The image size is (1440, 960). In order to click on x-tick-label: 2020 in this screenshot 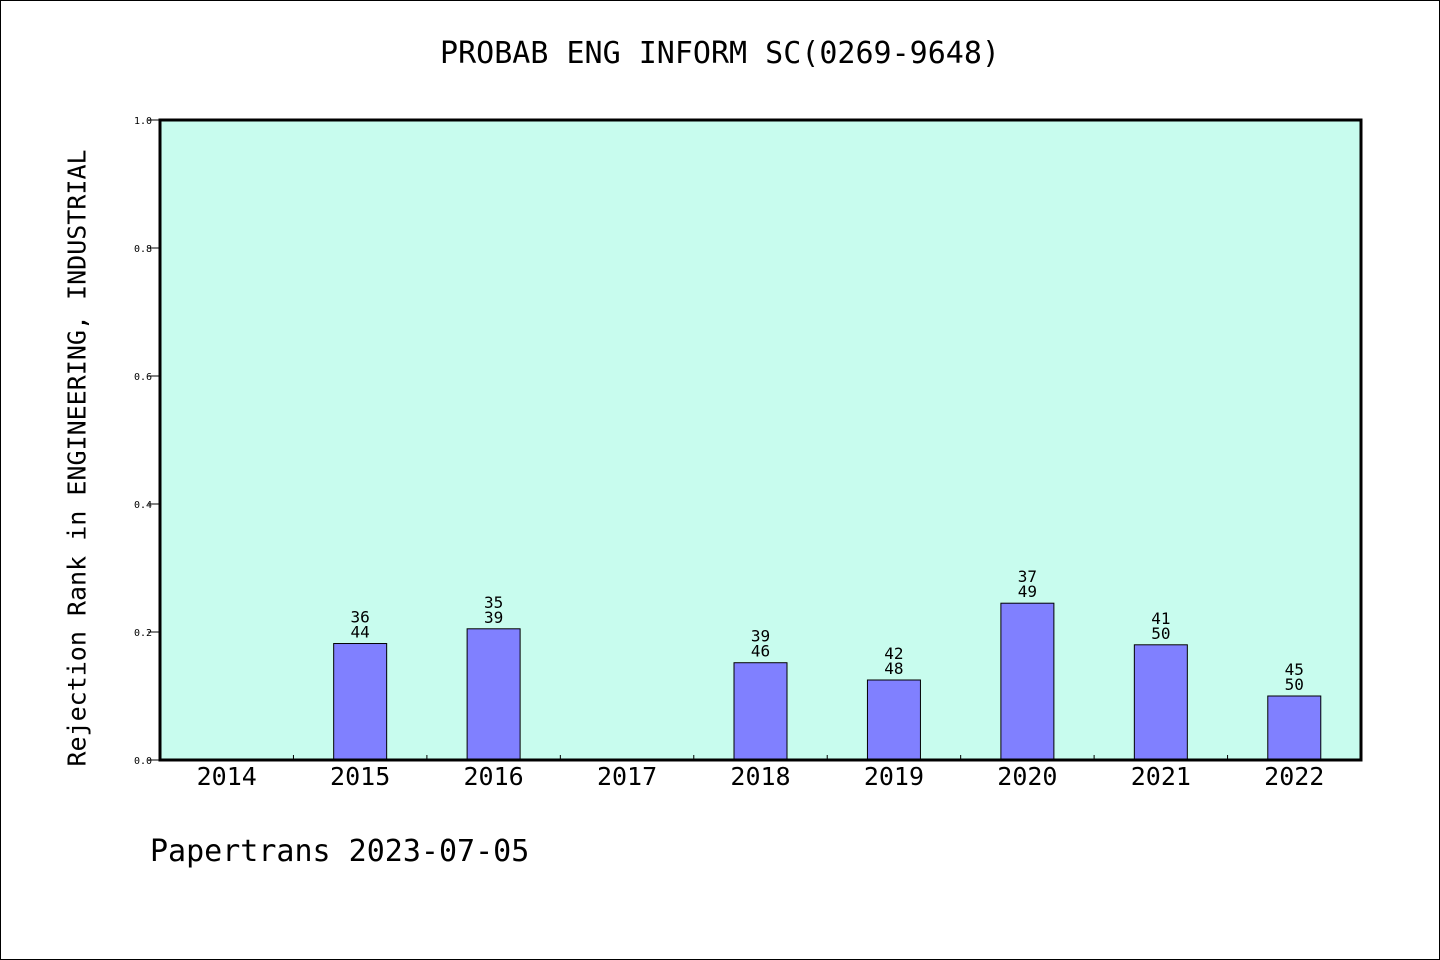, I will do `click(1027, 776)`.